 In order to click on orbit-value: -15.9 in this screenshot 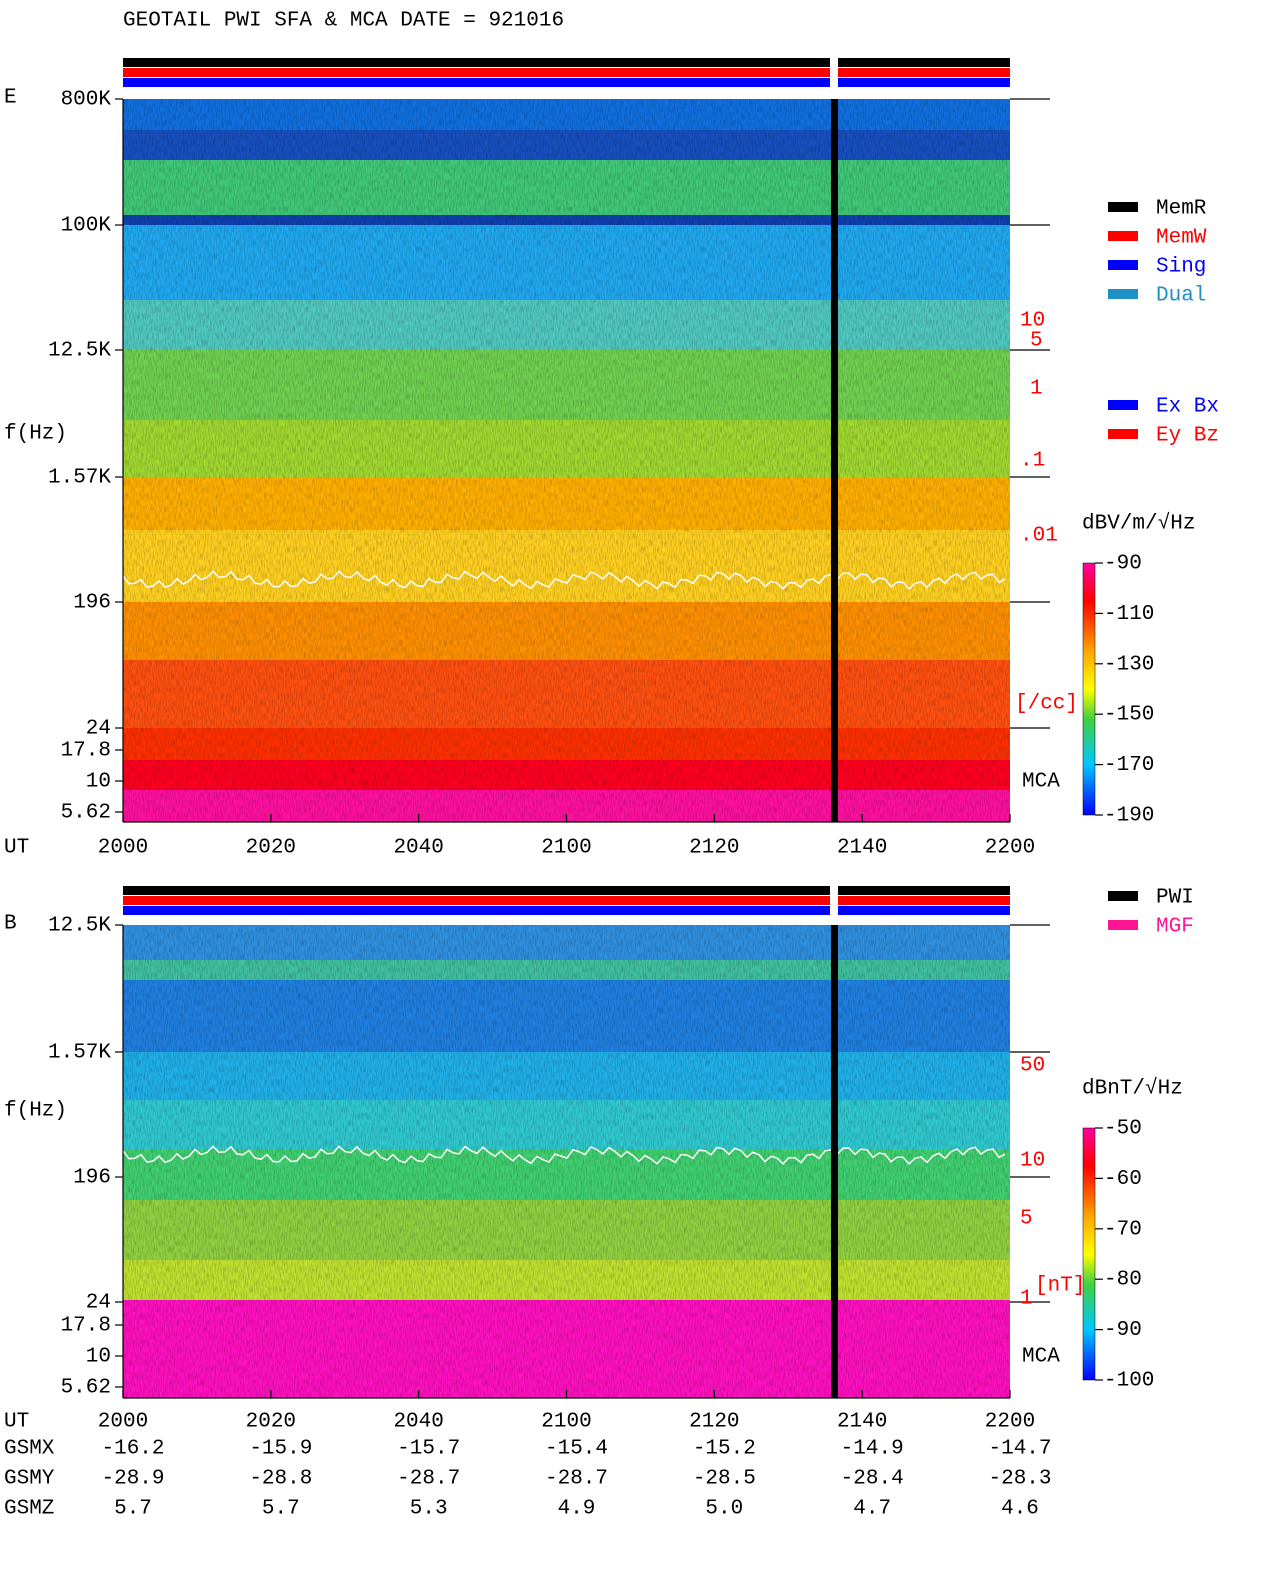, I will do `click(280, 1449)`.